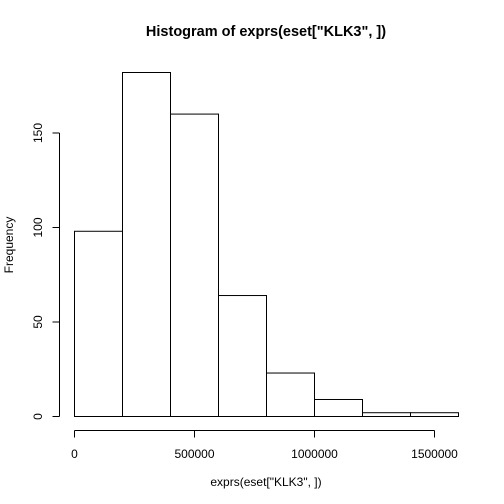 This screenshot has width=504, height=504. Describe the element at coordinates (264, 445) in the screenshot. I see `x-axis: 0 500000 1000000 1500000` at that location.